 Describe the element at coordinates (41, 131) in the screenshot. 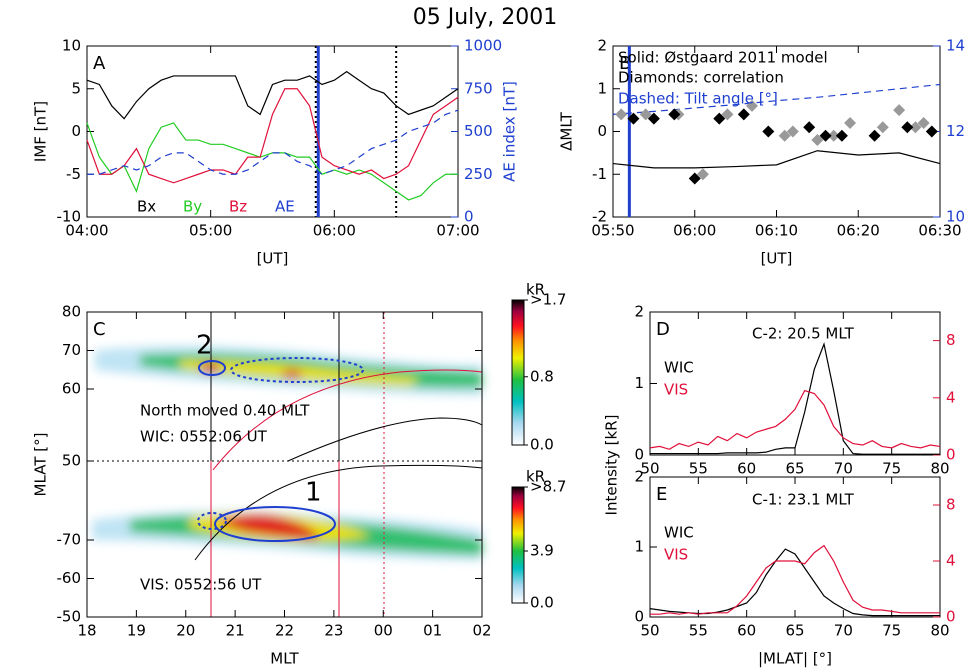

I see `y-axis-label: IMF [nT]` at that location.